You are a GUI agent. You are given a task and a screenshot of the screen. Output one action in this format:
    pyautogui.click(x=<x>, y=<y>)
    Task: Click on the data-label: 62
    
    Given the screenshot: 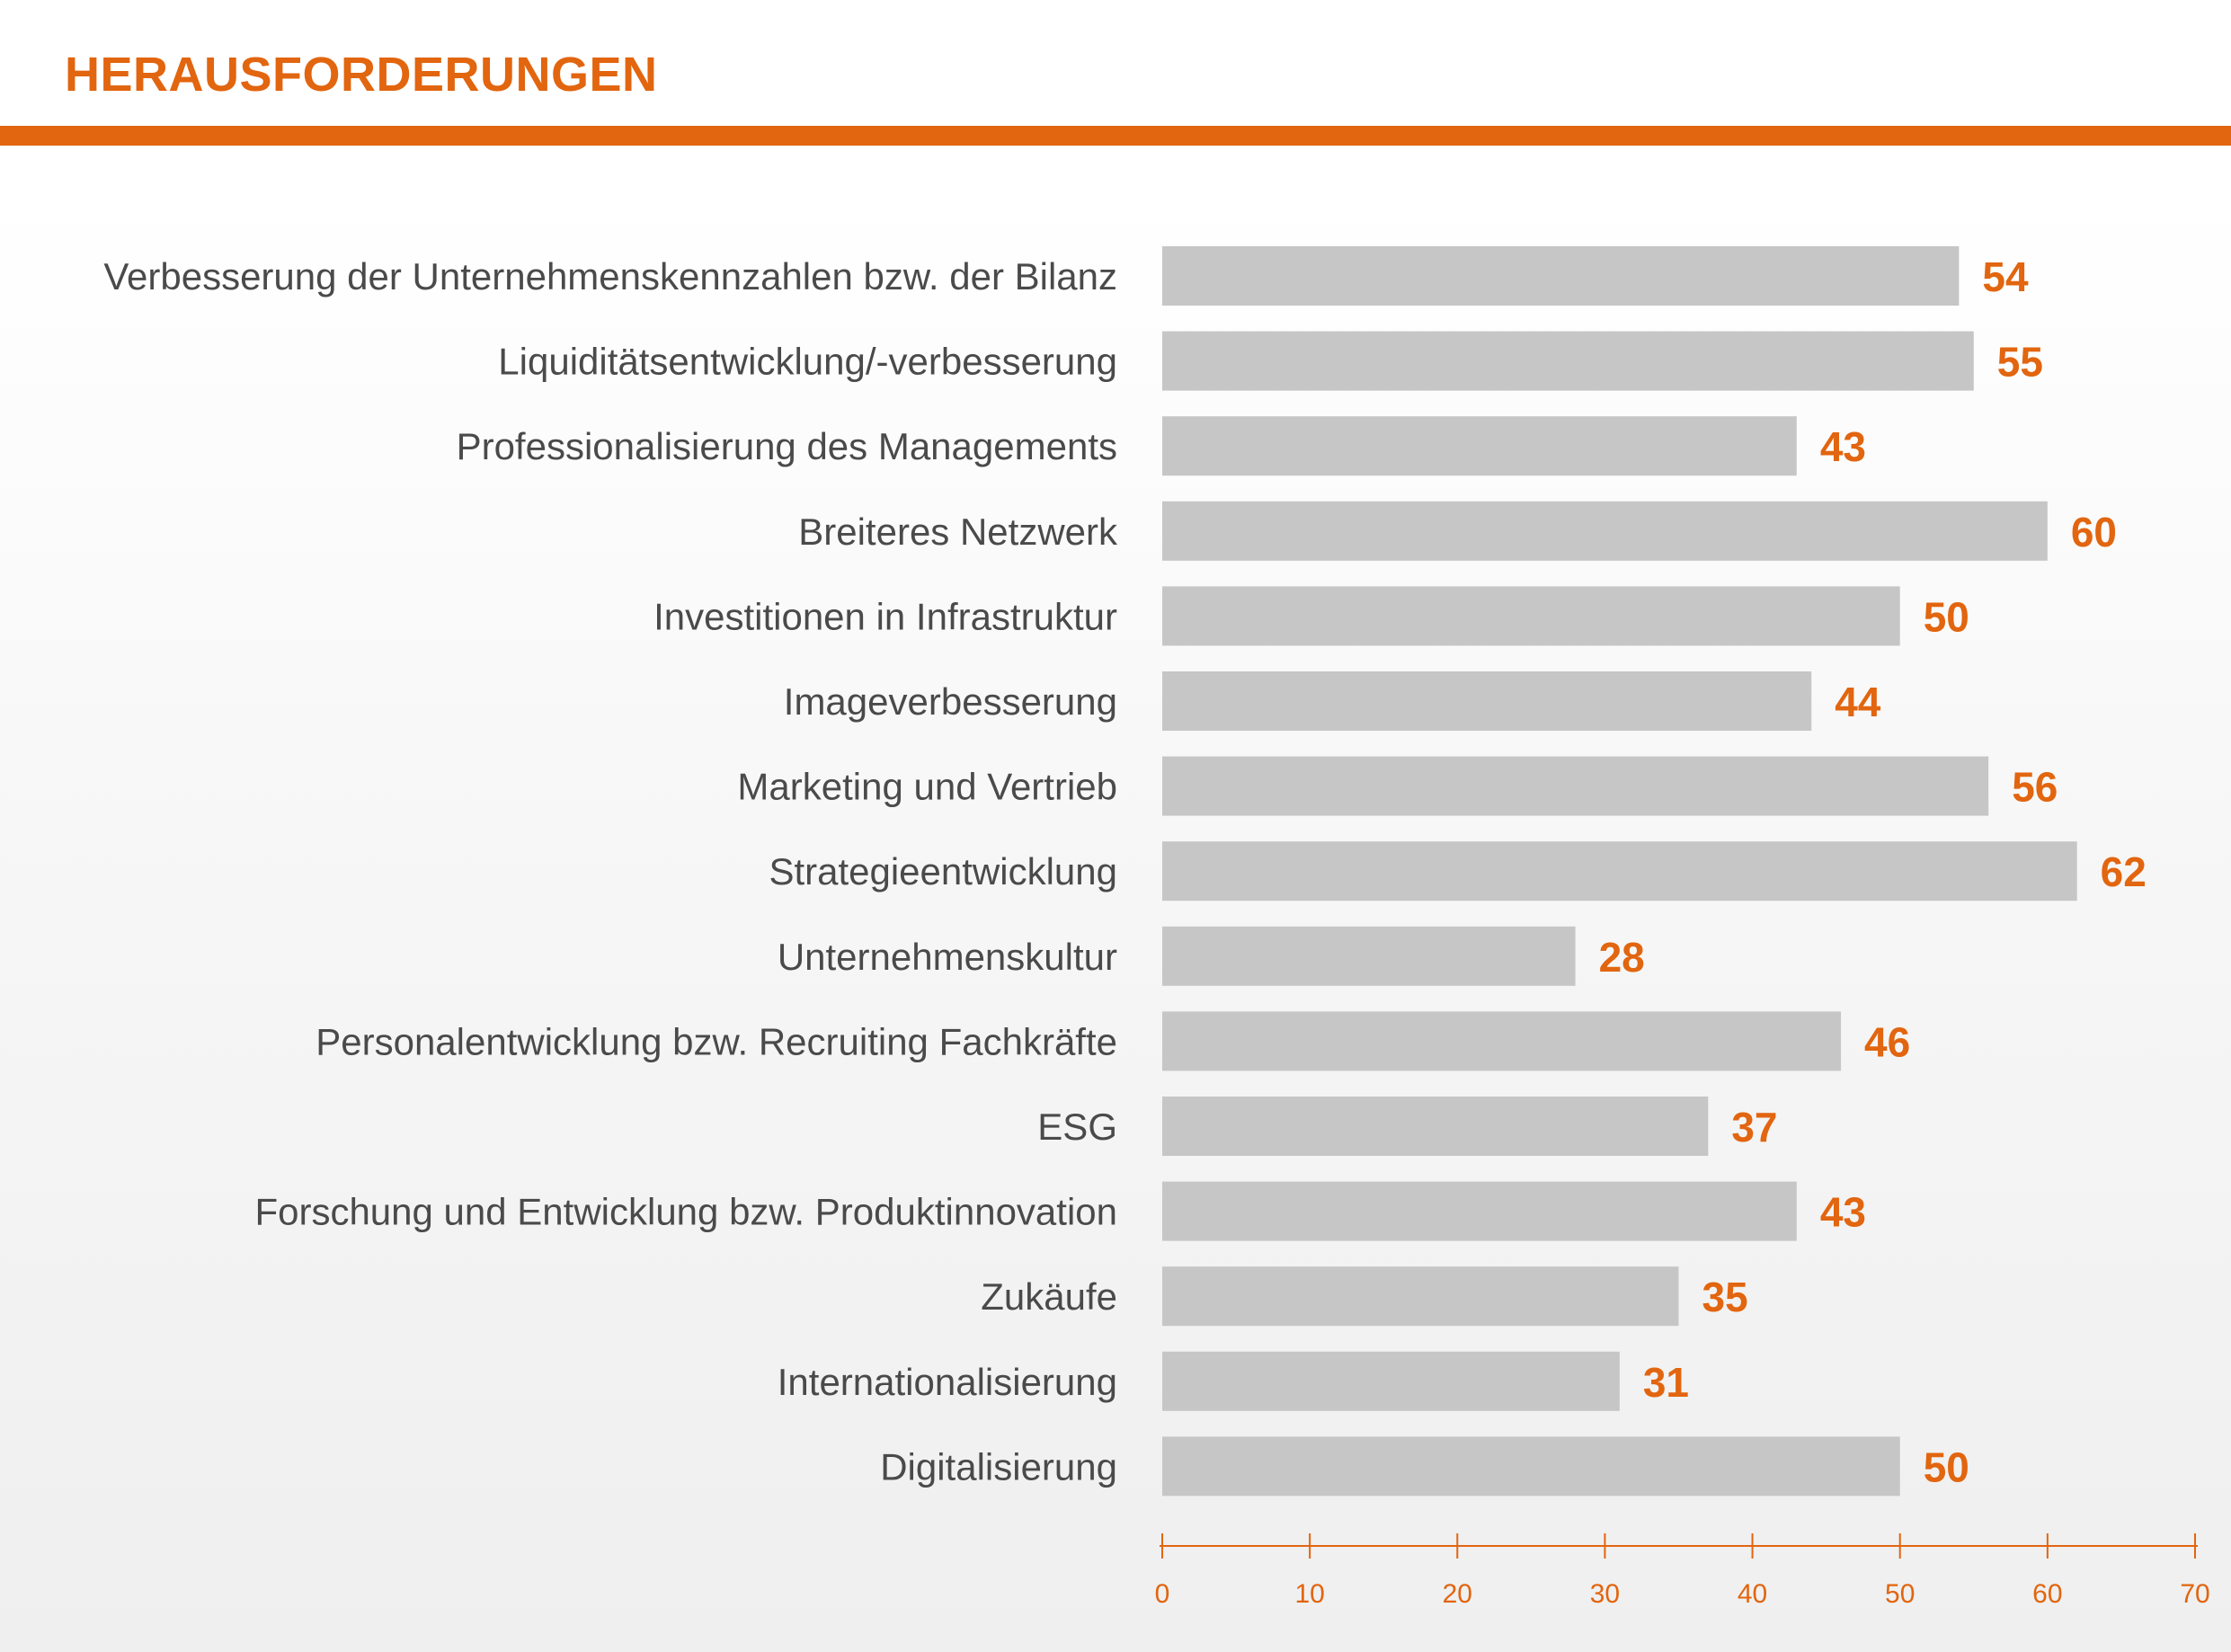 What is the action you would take?
    pyautogui.click(x=2124, y=871)
    